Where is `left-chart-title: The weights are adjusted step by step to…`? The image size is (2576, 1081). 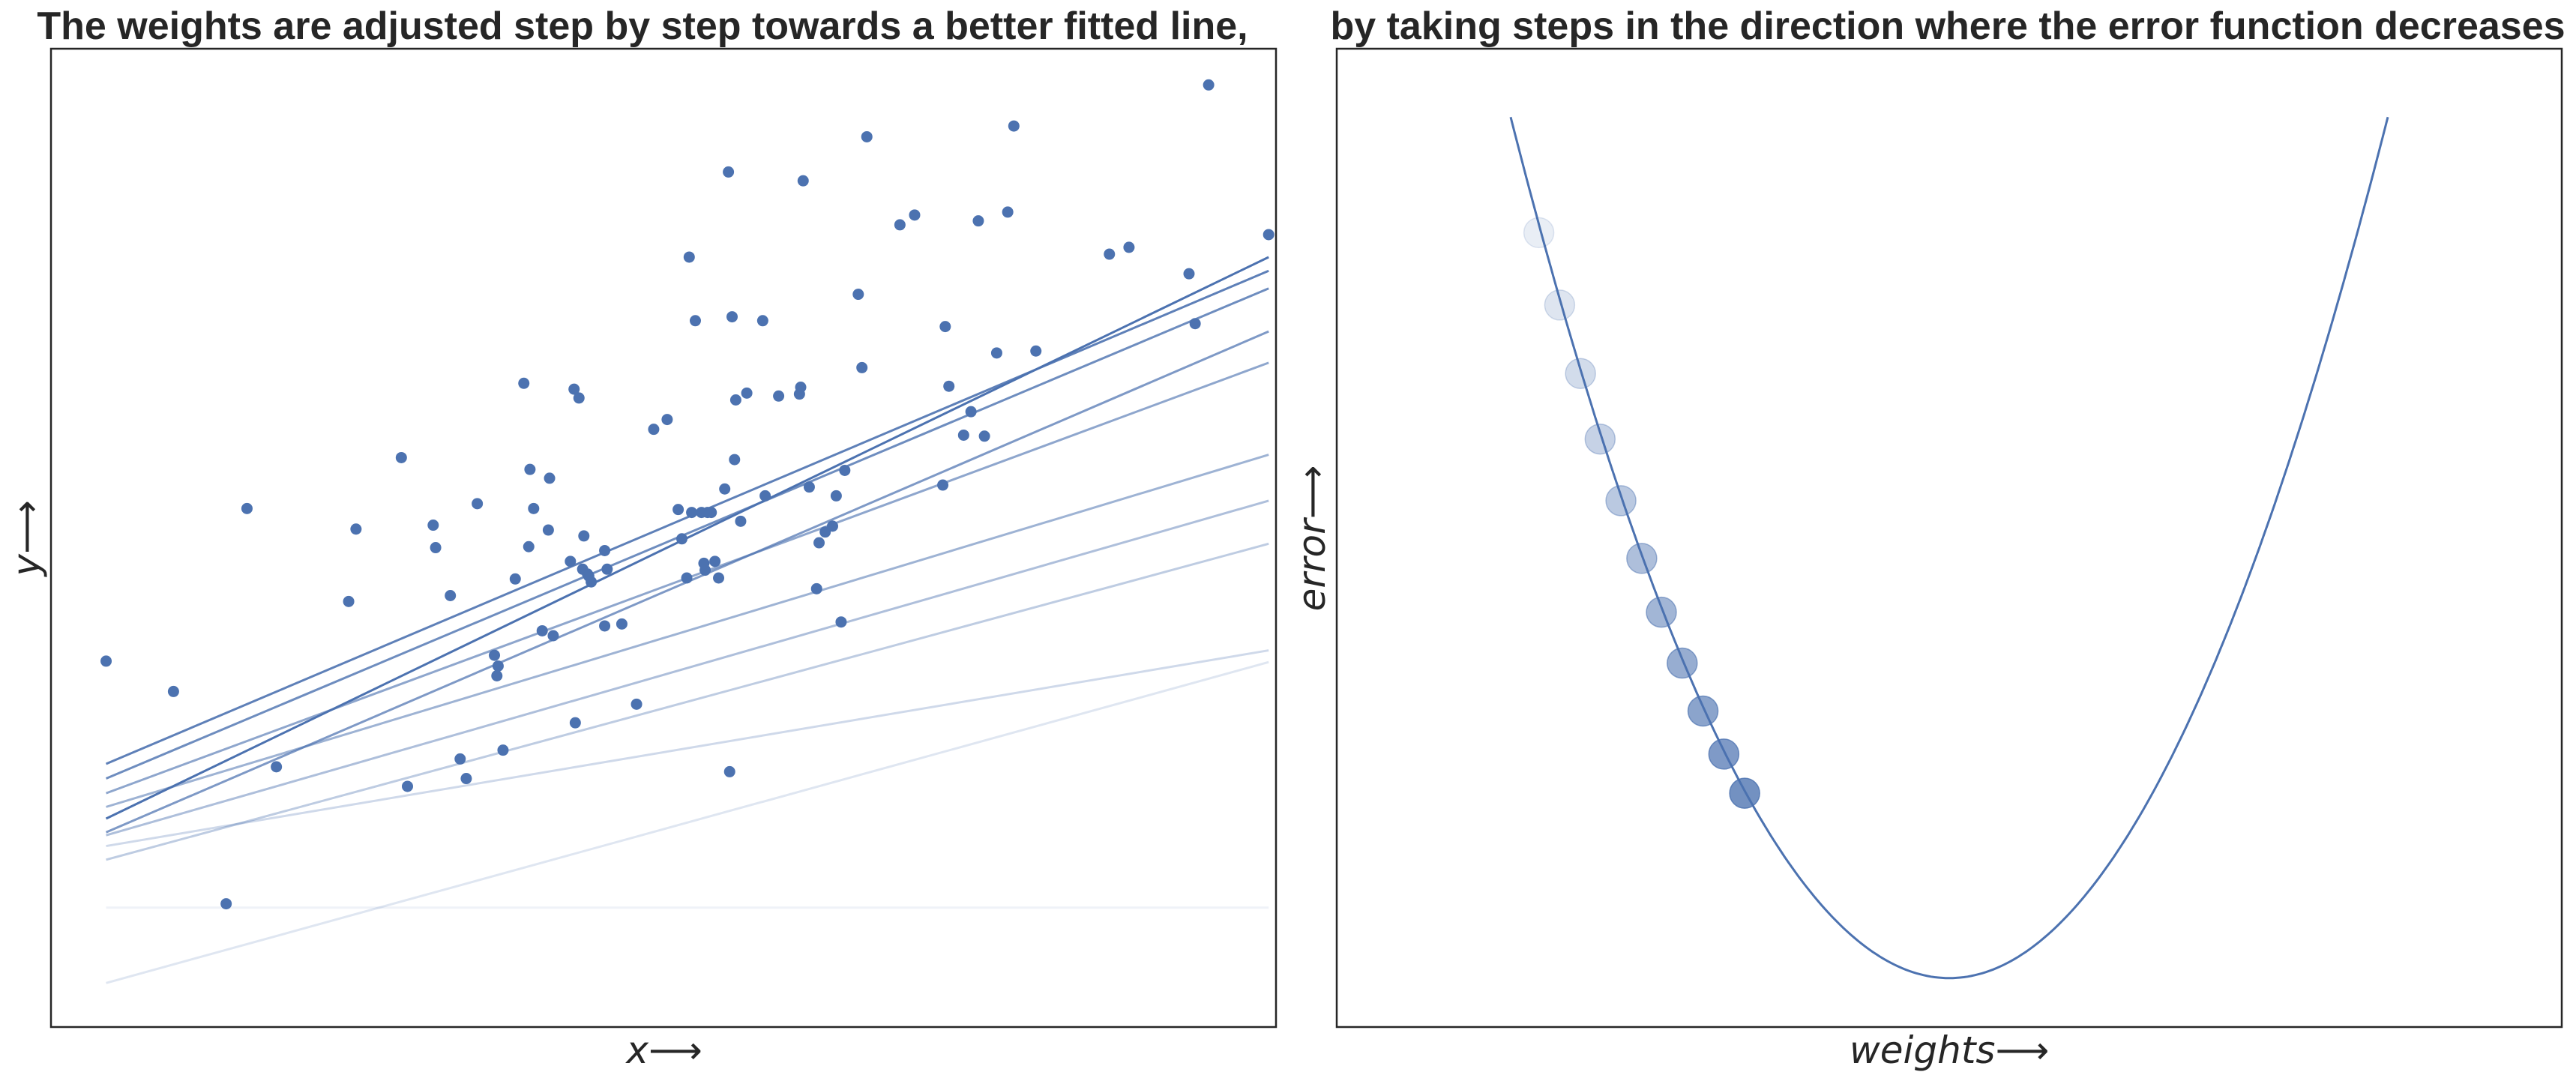
left-chart-title: The weights are adjusted step by step to… is located at coordinates (642, 26).